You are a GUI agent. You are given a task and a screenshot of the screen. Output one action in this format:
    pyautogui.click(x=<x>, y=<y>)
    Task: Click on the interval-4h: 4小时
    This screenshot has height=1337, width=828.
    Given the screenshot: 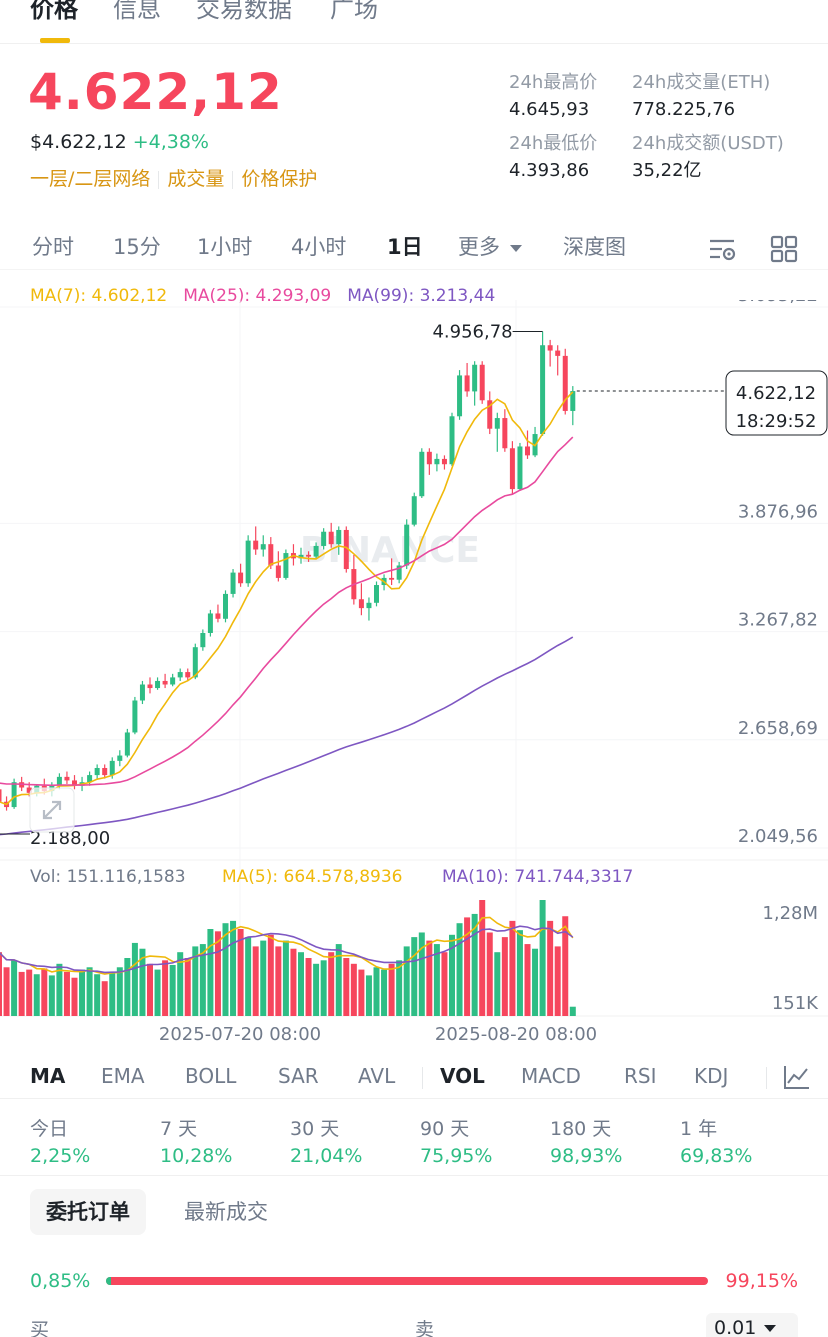 What is the action you would take?
    pyautogui.click(x=319, y=247)
    